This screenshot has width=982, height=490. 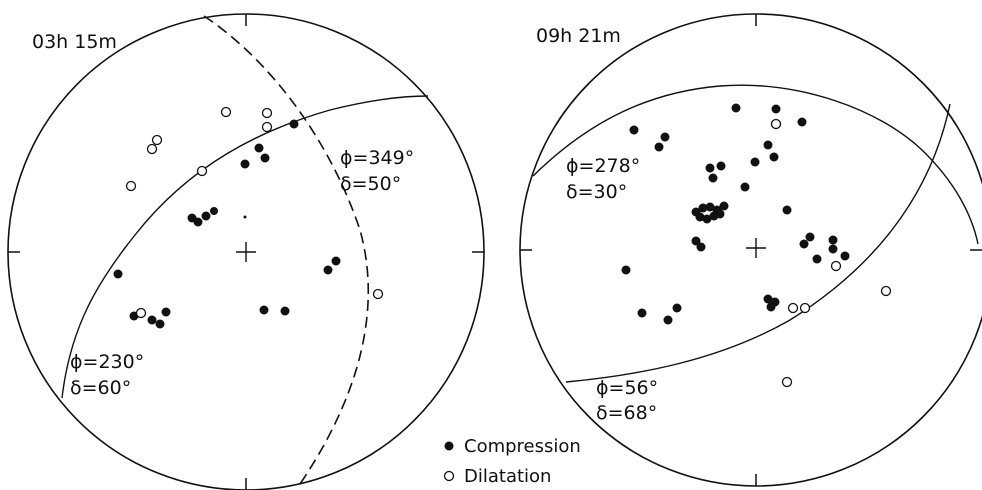 I want to click on dilatation-legend-marker, so click(x=449, y=476).